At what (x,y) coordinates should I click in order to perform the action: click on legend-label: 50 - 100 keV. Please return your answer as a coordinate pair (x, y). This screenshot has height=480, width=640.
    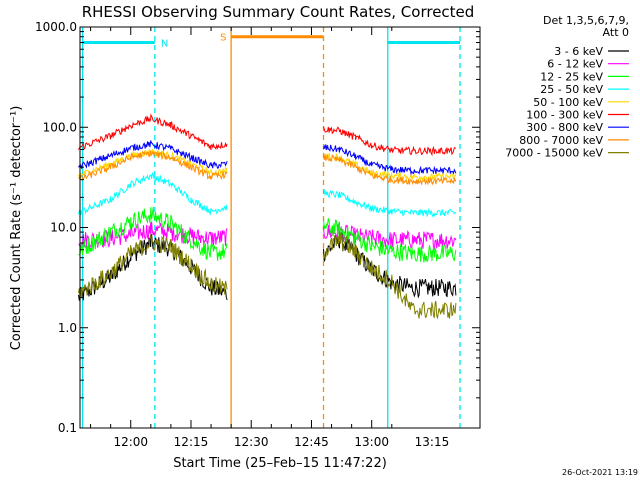
    Looking at the image, I should click on (568, 102).